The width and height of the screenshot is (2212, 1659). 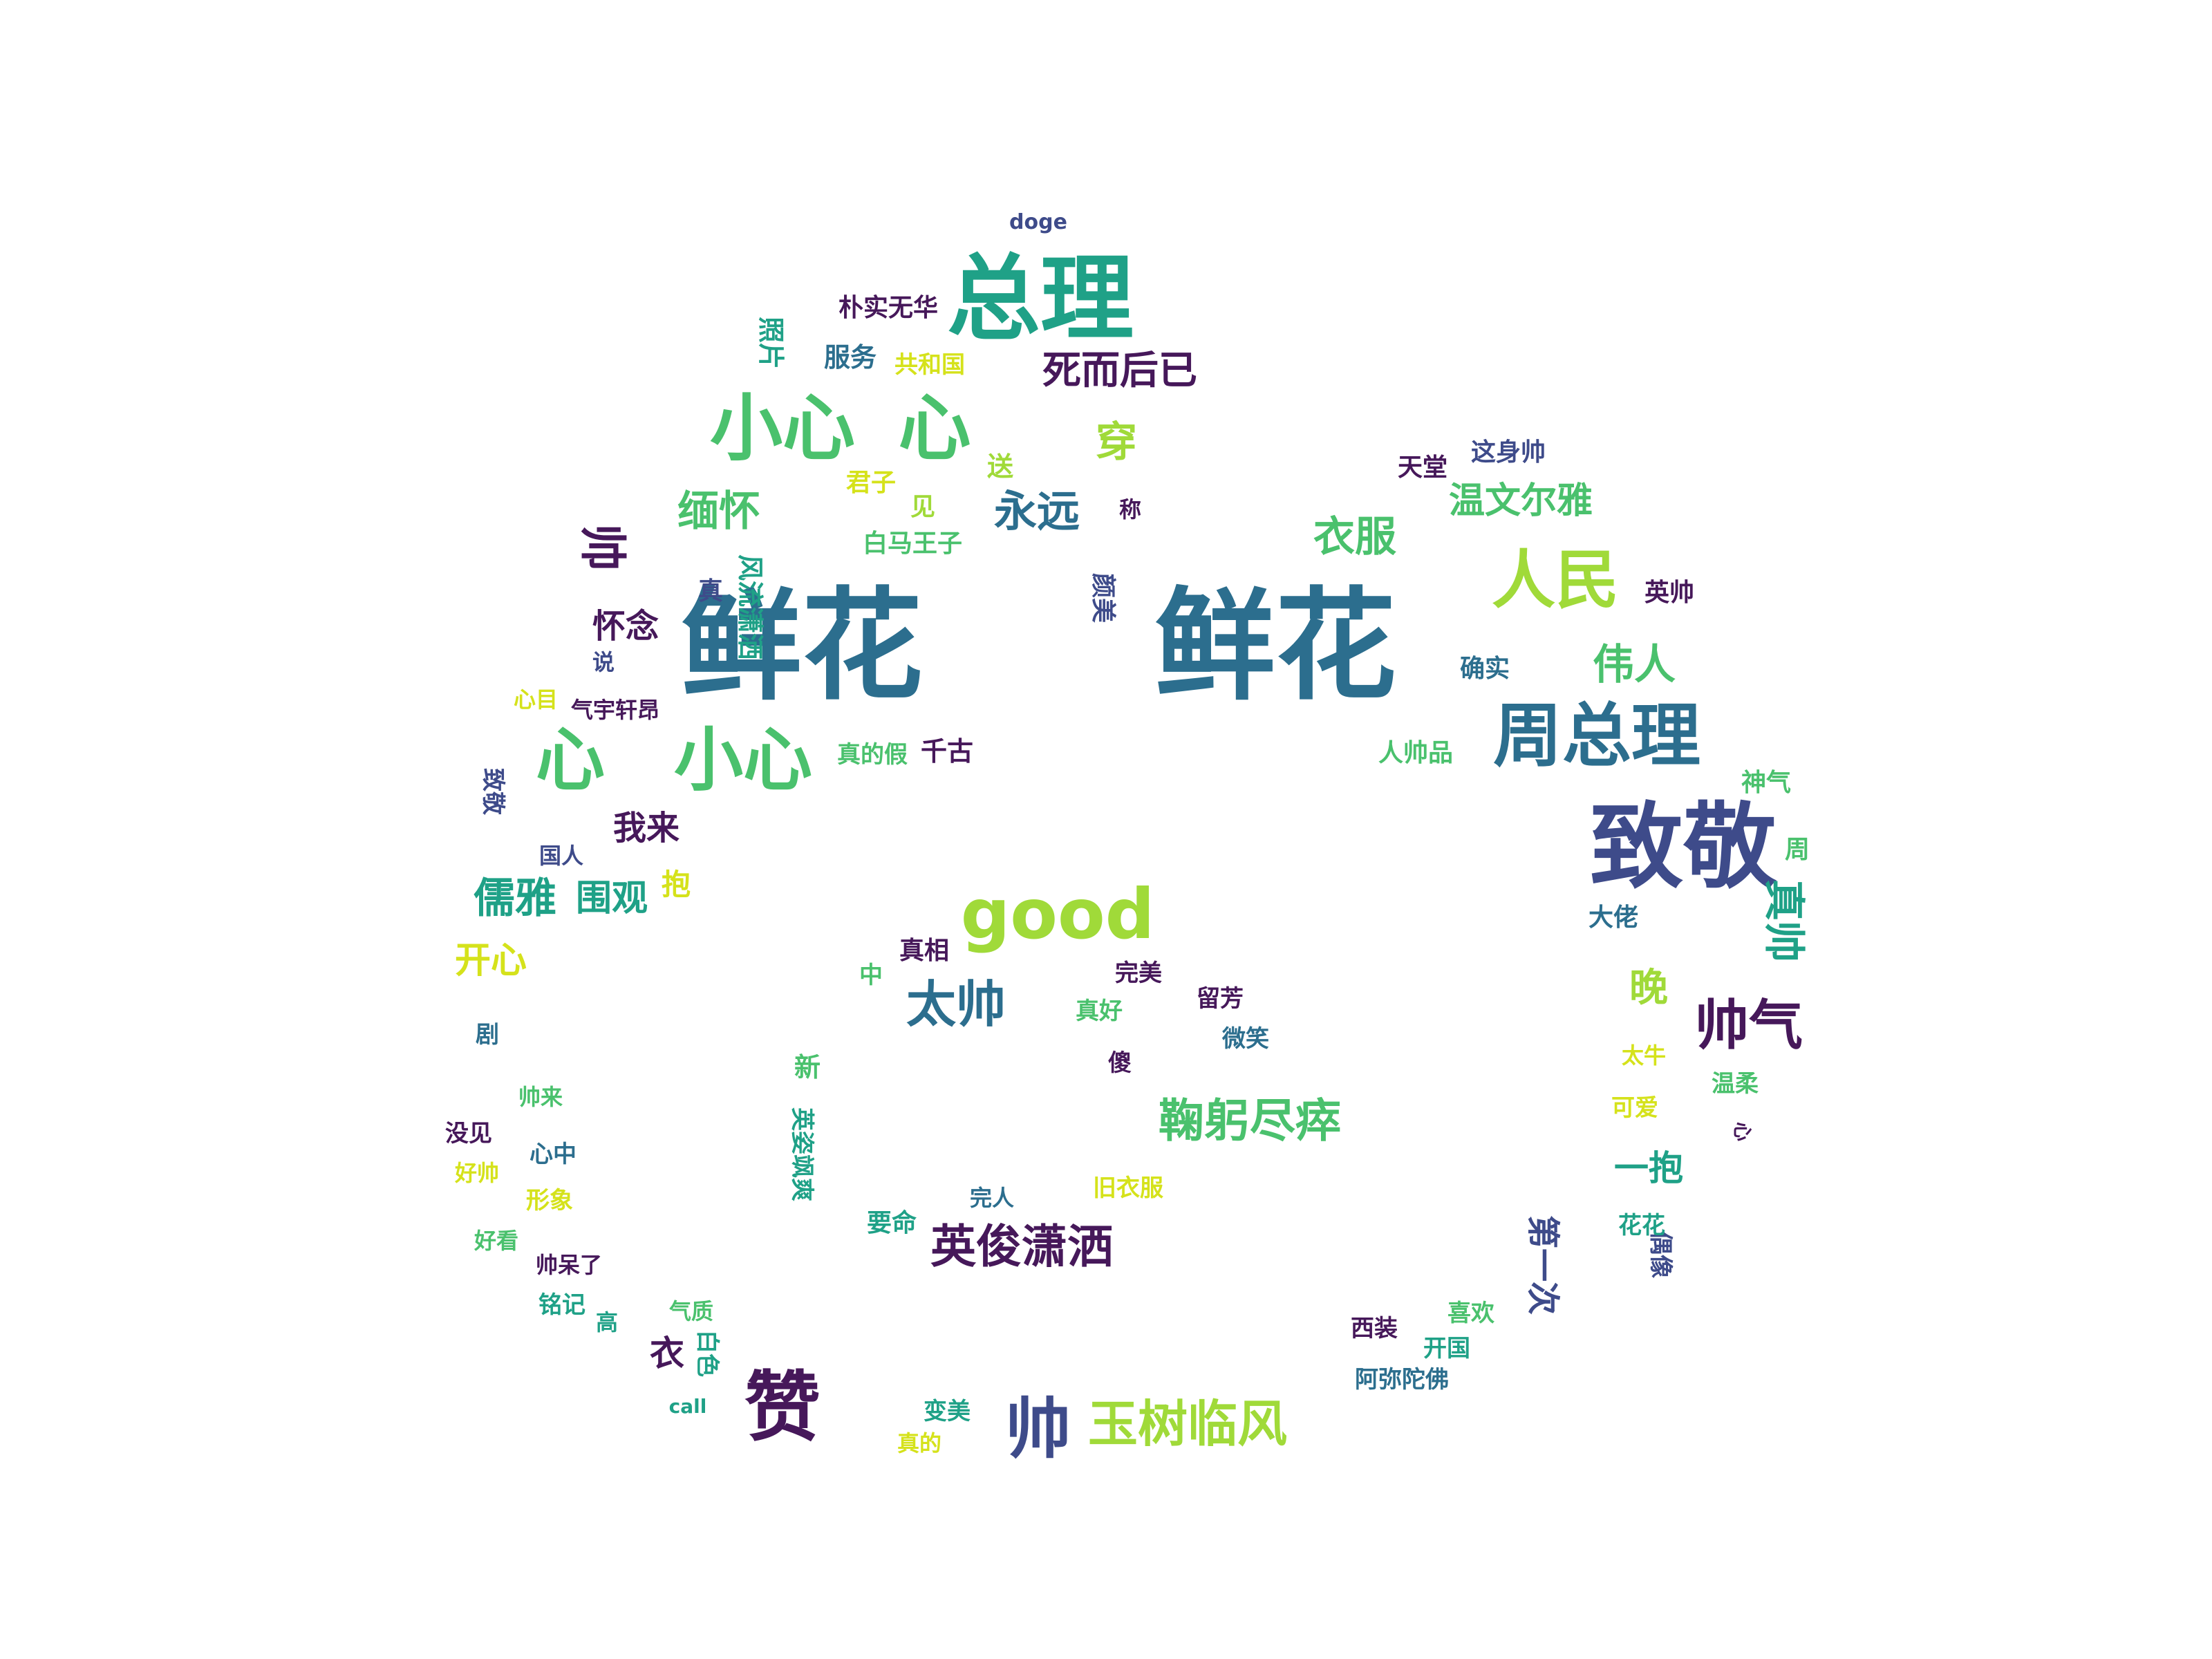 I want to click on word-cloud-term: 新, so click(x=807, y=1067).